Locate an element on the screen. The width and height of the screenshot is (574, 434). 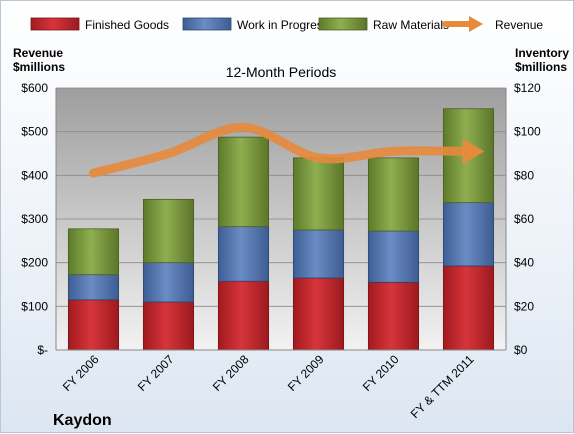
x-tick-label: FY & TTM 2011 is located at coordinates (442, 386).